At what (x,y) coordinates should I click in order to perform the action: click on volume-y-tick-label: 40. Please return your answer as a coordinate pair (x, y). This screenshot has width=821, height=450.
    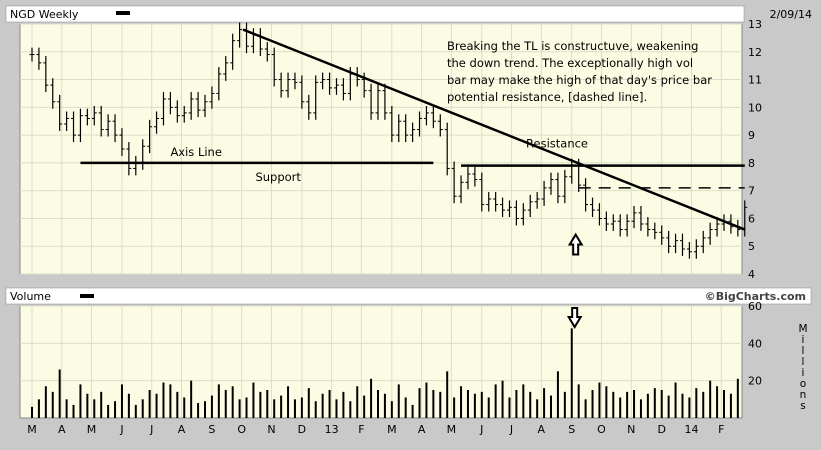
    Looking at the image, I should click on (755, 343).